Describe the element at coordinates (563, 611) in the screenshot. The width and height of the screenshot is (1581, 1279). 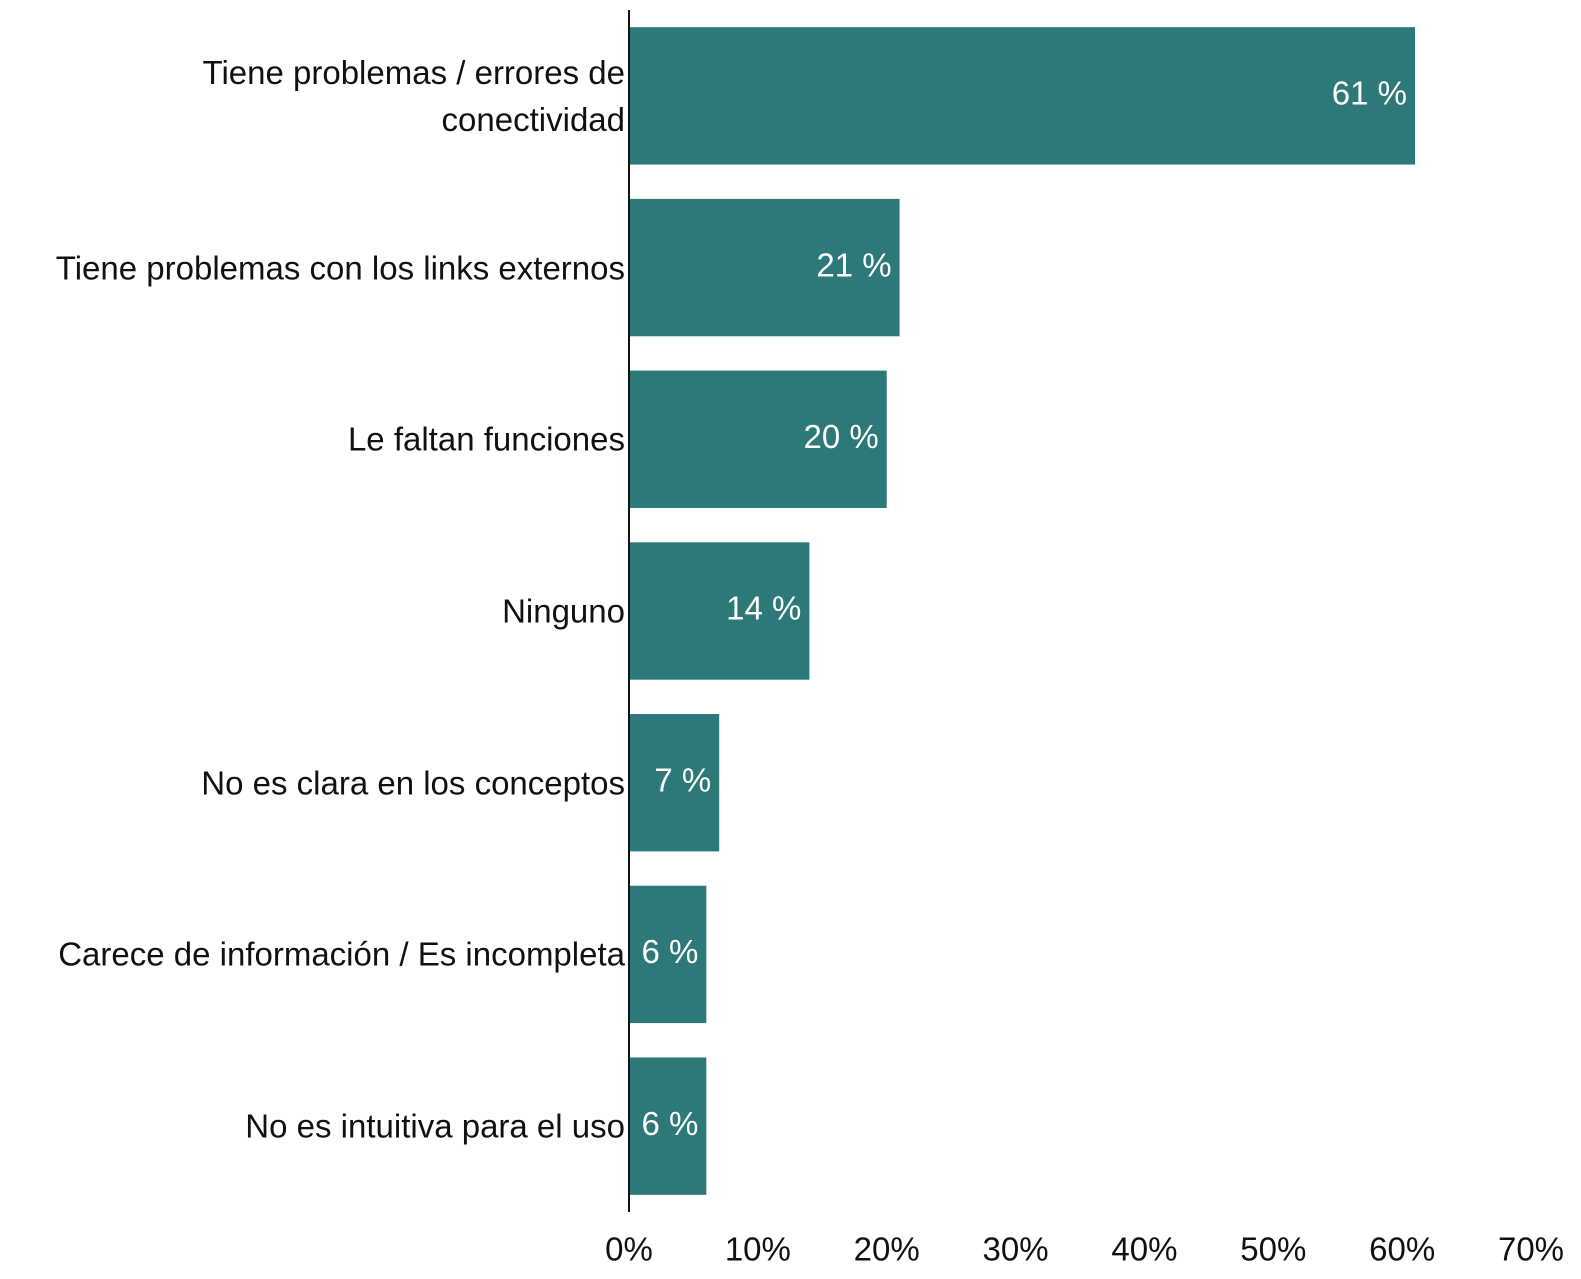
I see `y-tick-label: Ninguno` at that location.